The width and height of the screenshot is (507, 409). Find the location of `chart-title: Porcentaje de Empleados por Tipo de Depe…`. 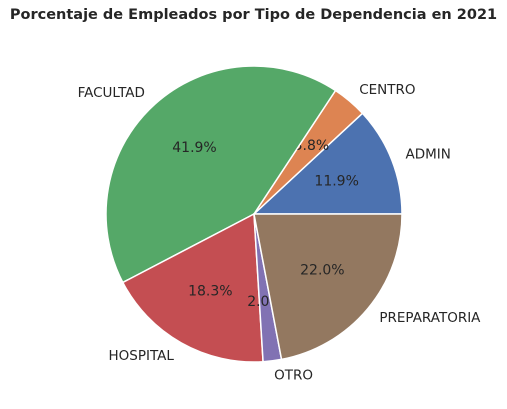

chart-title: Porcentaje de Empleados por Tipo de Depe… is located at coordinates (253, 15).